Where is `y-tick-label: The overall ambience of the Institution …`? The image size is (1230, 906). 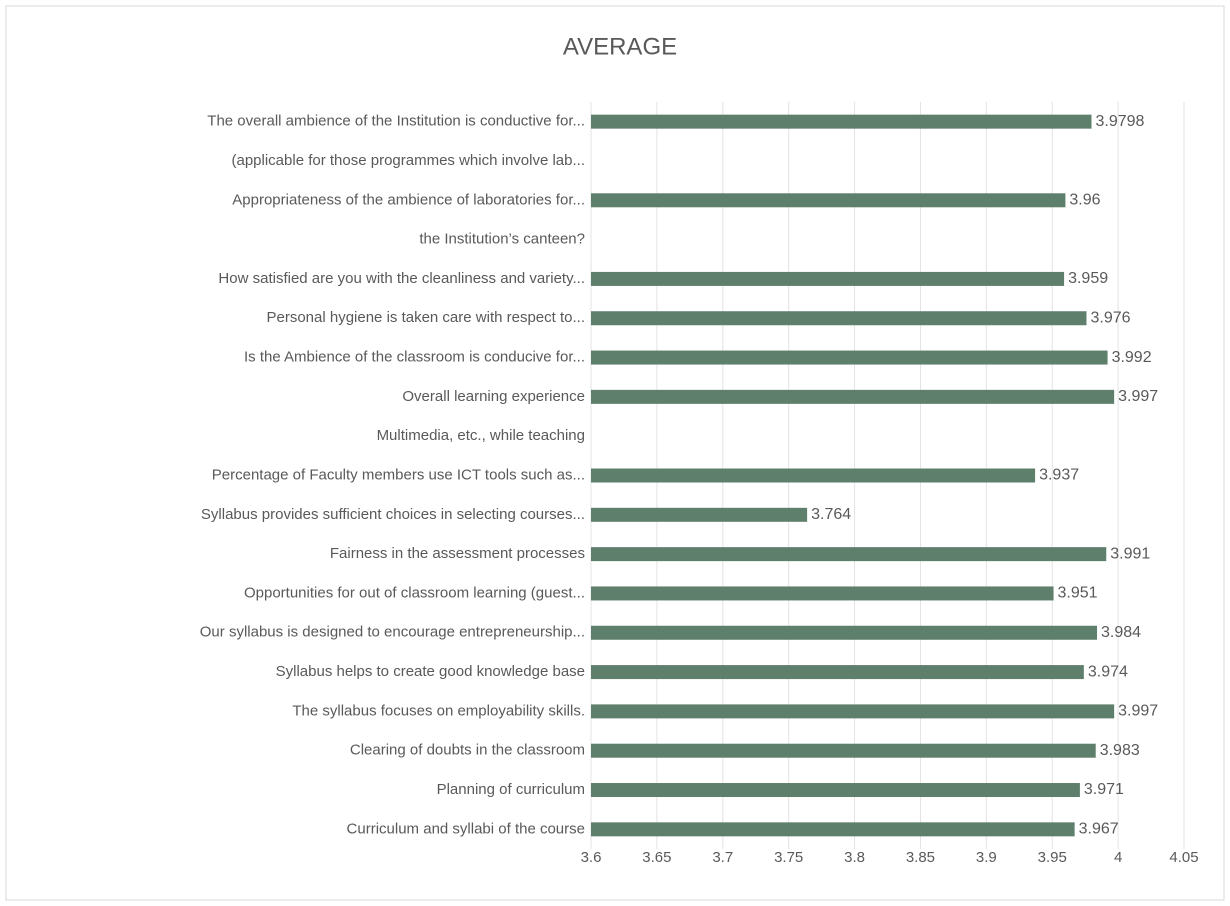 y-tick-label: The overall ambience of the Institution … is located at coordinates (396, 121).